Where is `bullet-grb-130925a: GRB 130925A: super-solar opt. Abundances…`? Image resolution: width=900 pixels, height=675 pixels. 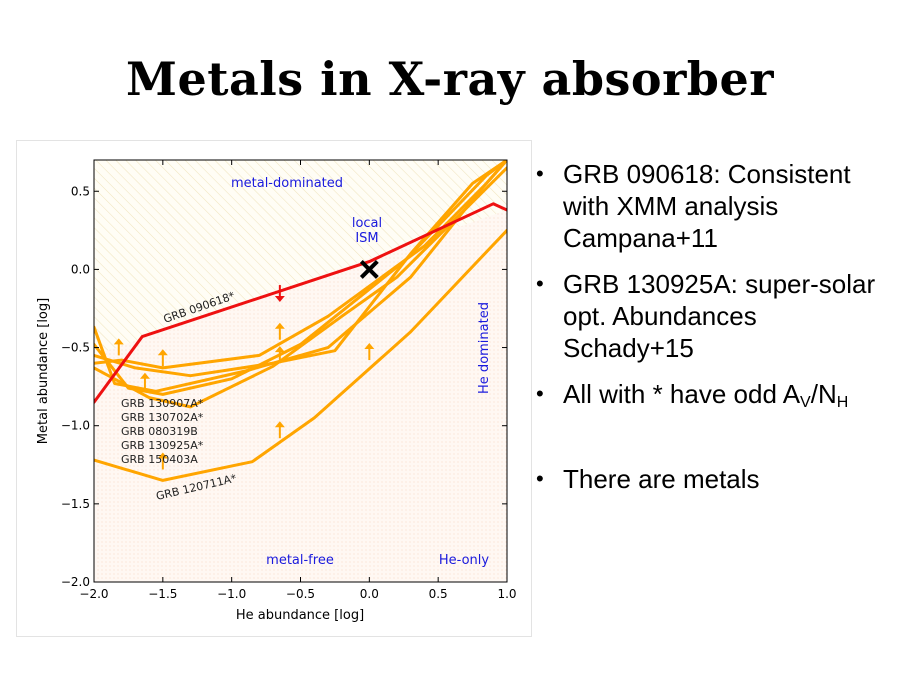 bullet-grb-130925a: GRB 130925A: super-solar opt. Abundances… is located at coordinates (714, 316).